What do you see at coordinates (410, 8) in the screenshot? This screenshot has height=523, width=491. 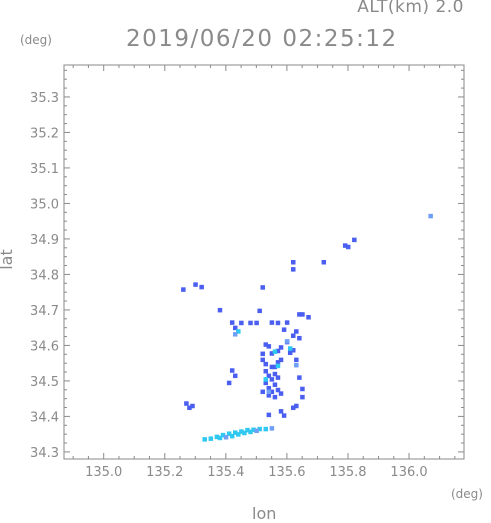 I see `altitude-label: ALT(km) 2.0` at bounding box center [410, 8].